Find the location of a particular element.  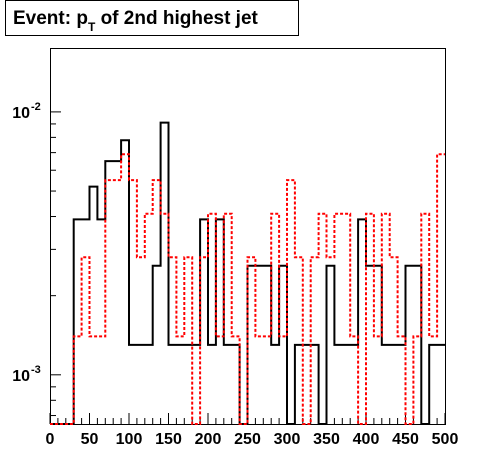

x-tick-label: 100 is located at coordinates (129, 439).